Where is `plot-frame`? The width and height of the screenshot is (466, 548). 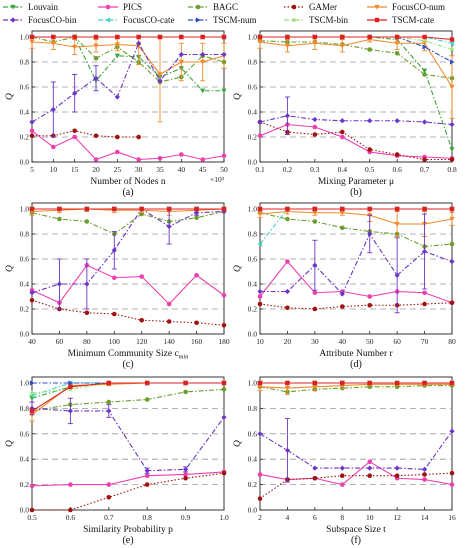
plot-frame is located at coordinates (356, 268).